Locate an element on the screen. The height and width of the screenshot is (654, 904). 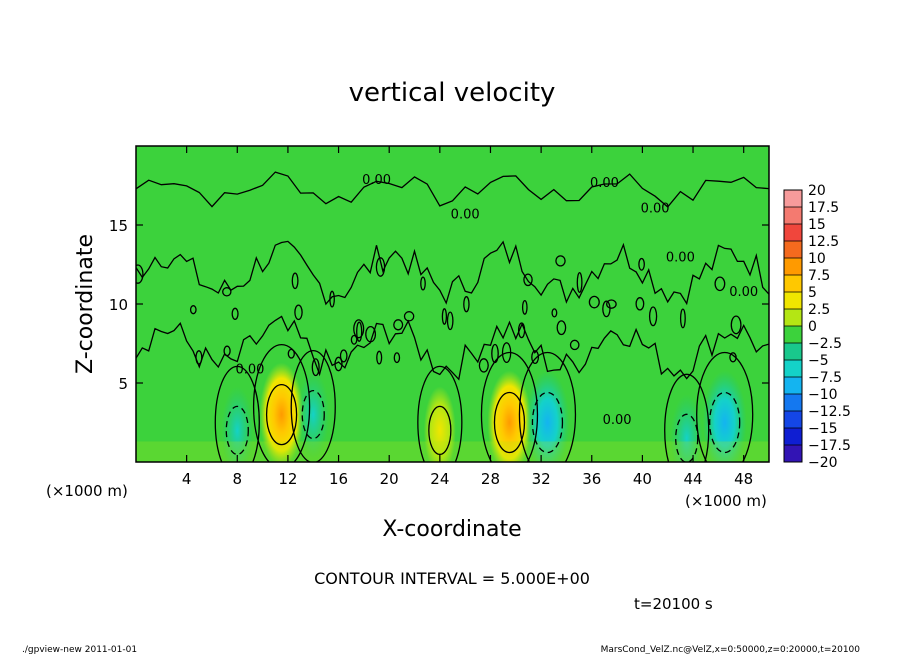
colorbar-label: −7.5 is located at coordinates (825, 378).